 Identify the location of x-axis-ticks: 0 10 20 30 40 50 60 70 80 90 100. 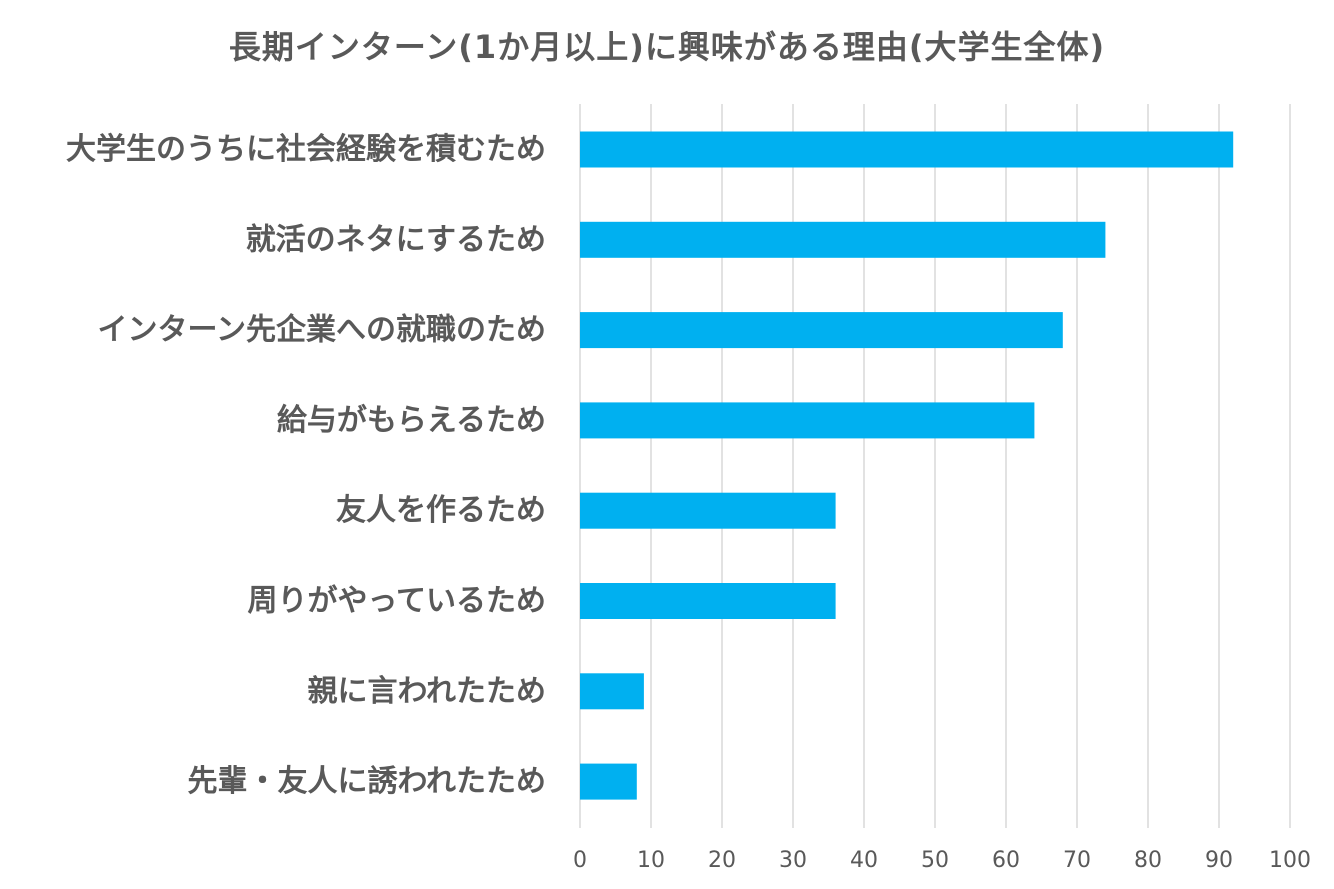
(942, 860).